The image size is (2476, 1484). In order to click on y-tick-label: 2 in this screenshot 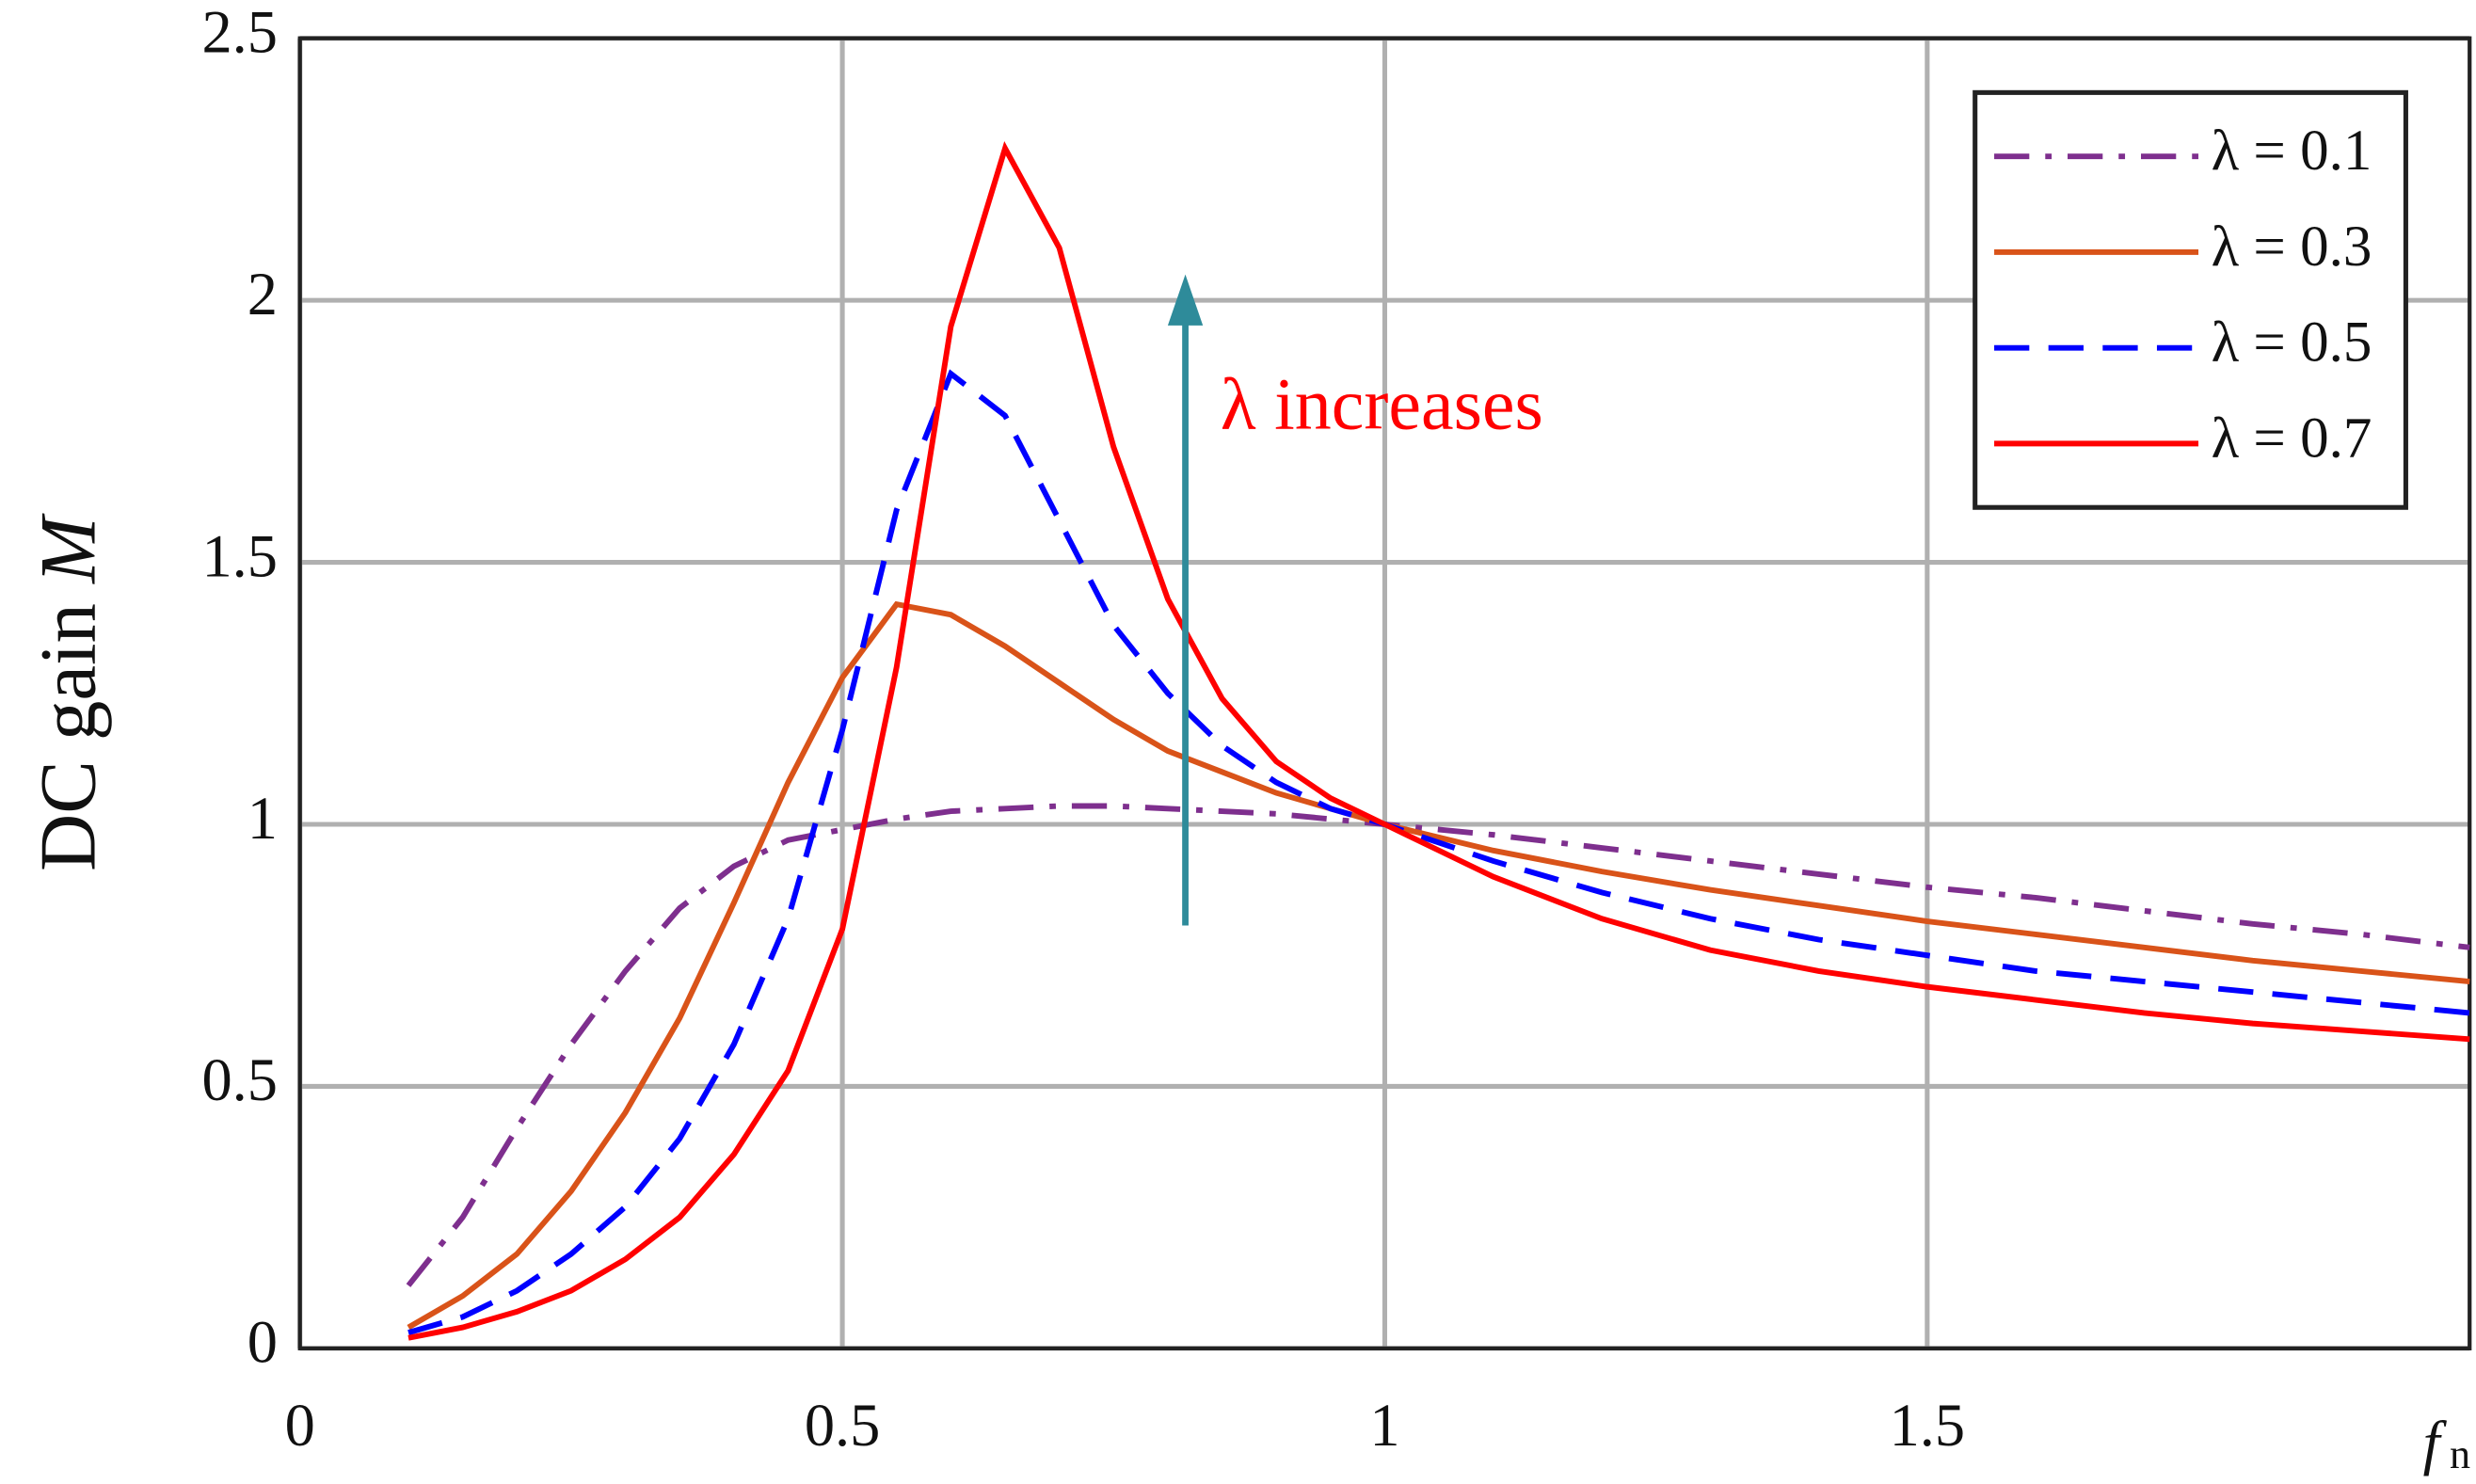, I will do `click(263, 294)`.